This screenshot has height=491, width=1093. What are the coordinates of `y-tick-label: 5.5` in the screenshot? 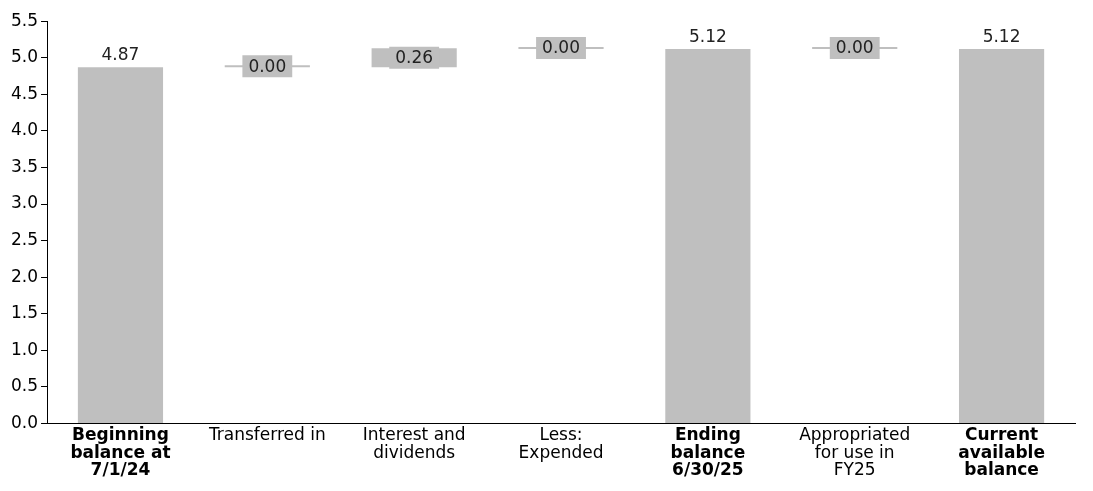 It's located at (24, 19).